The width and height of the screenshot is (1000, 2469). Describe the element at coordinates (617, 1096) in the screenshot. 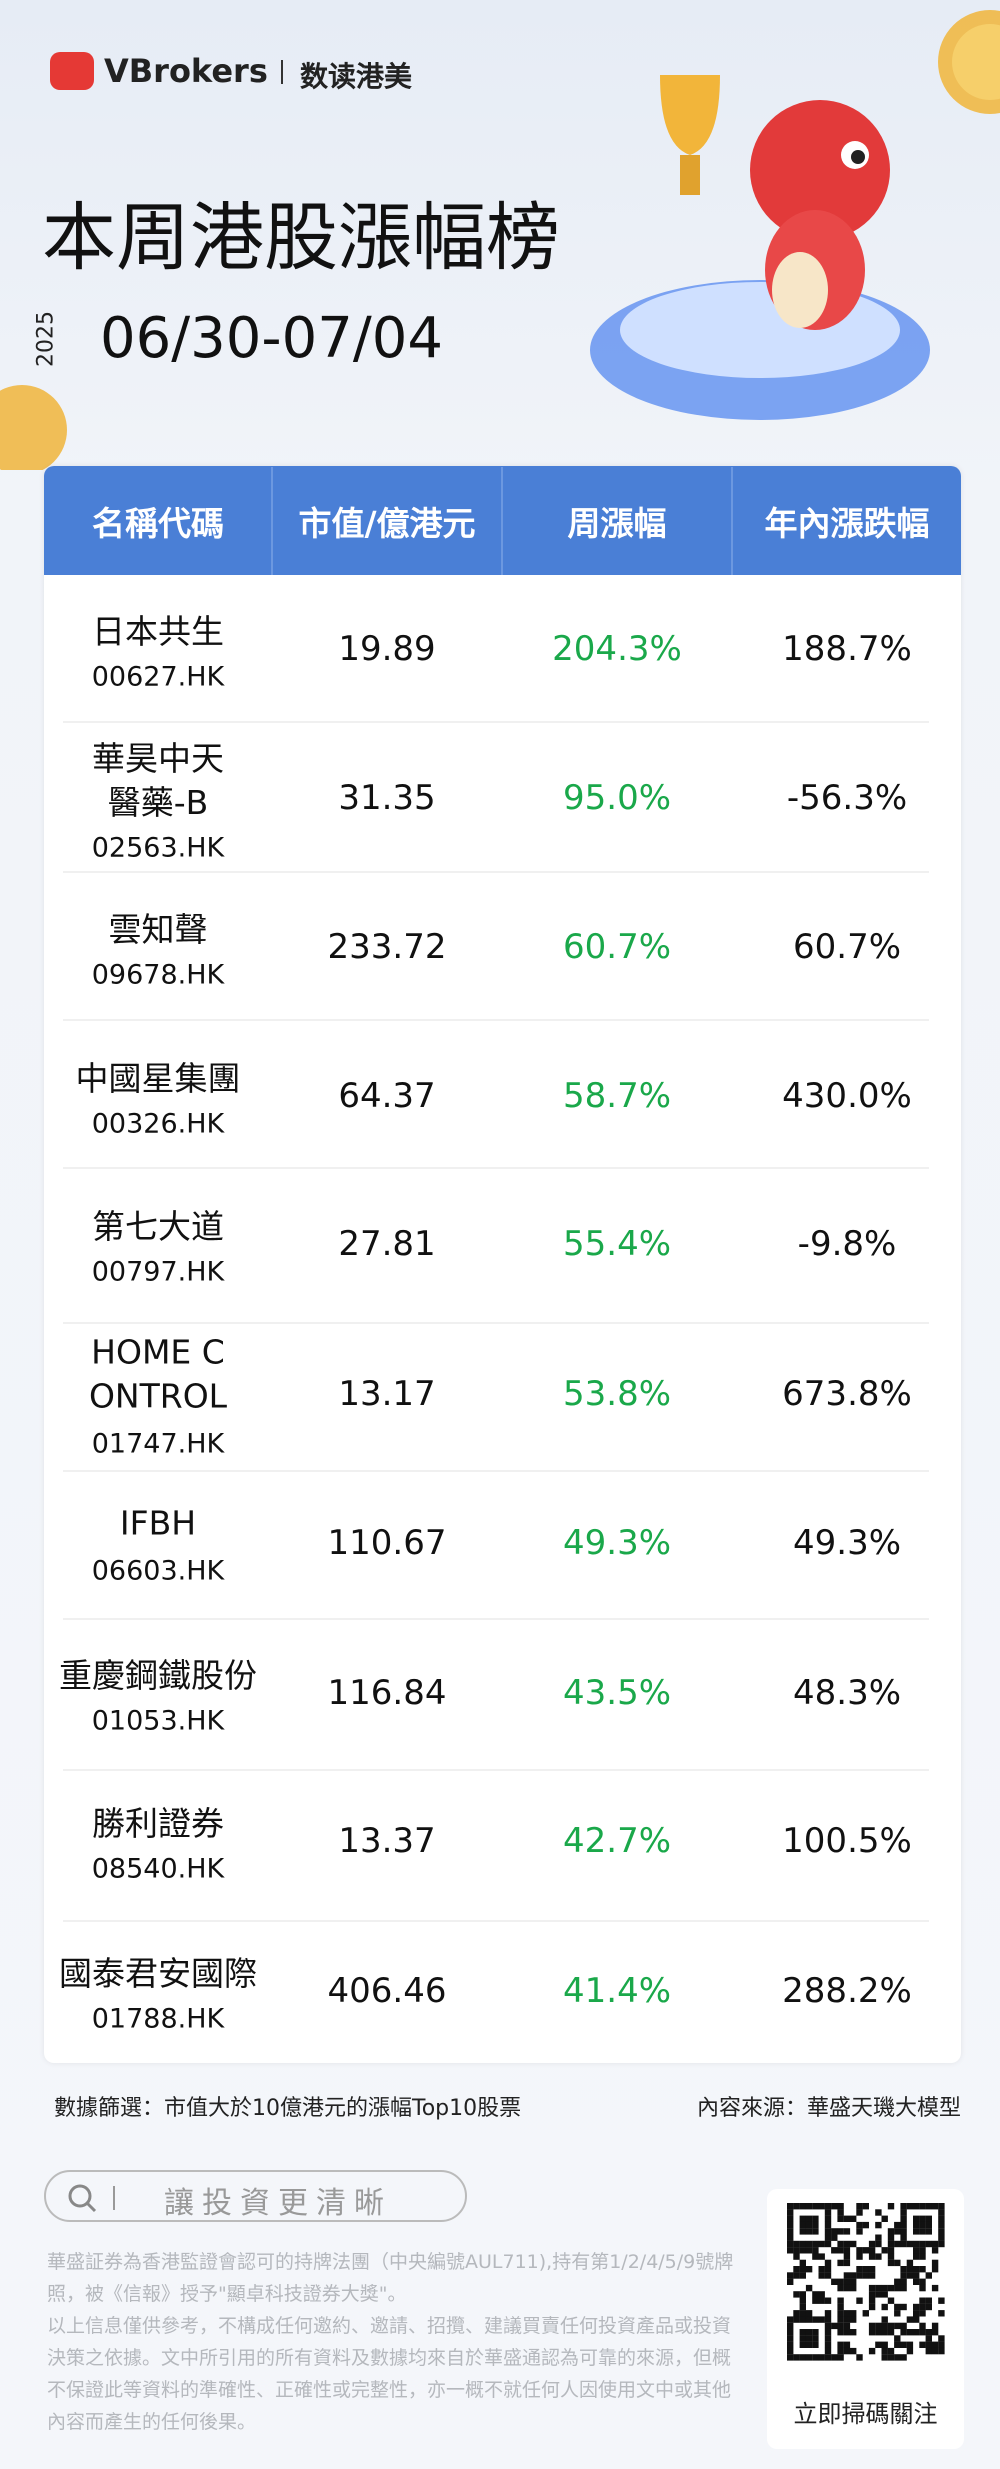

I see `weekly-change: 58.7%` at that location.